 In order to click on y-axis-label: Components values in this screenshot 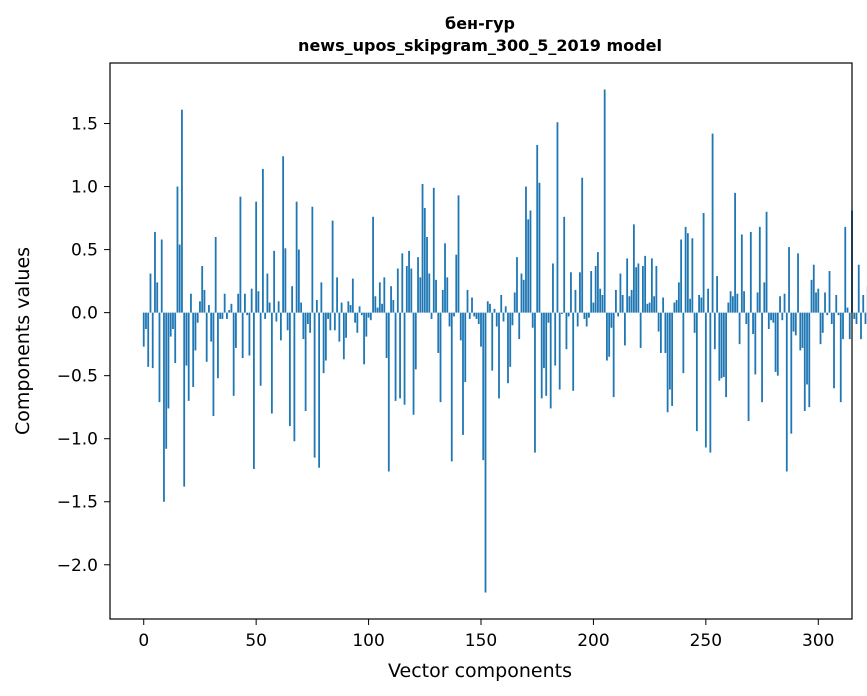, I will do `click(23, 341)`.